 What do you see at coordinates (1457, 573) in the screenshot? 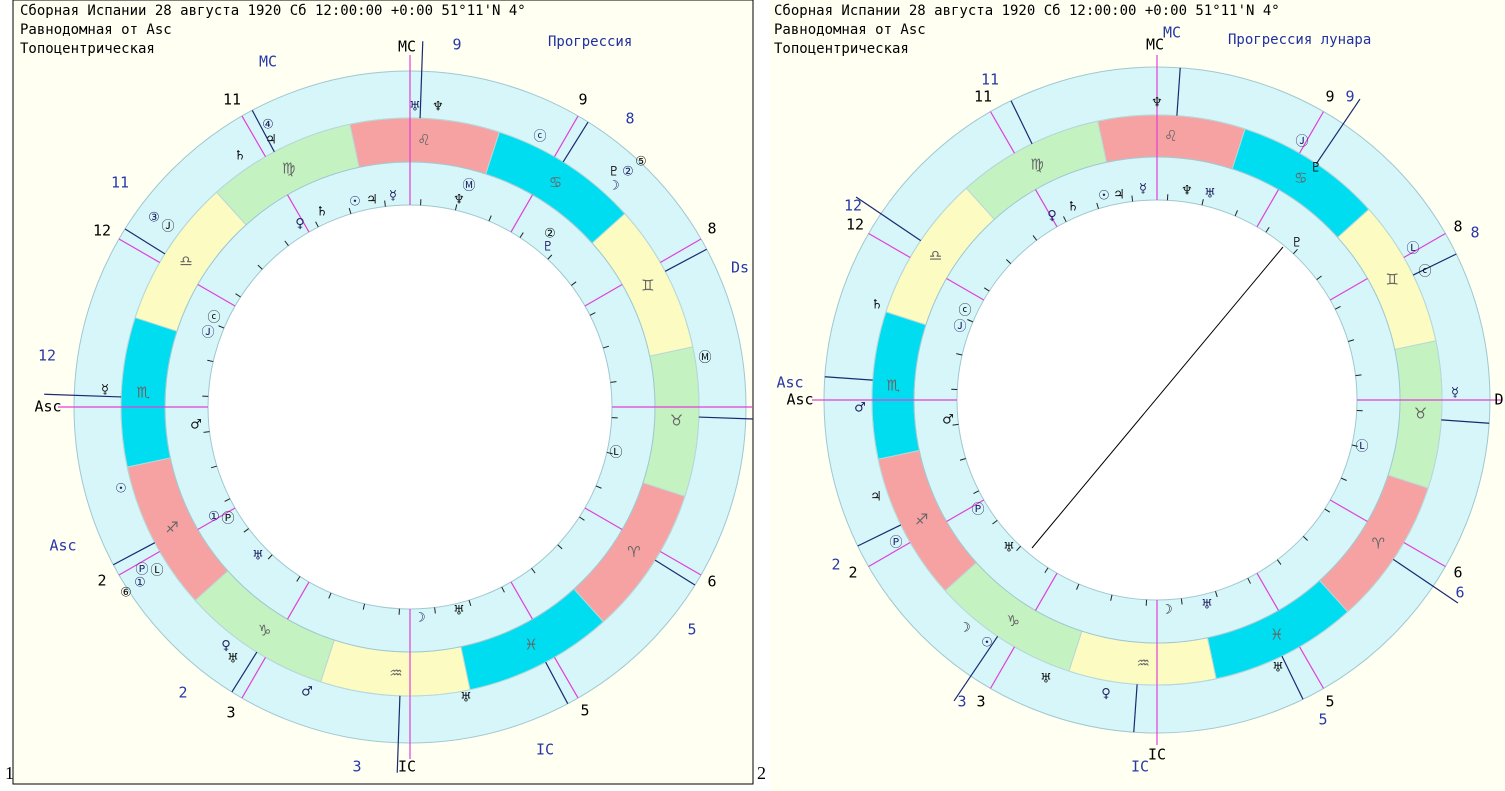
I see `chart-label: 6` at bounding box center [1457, 573].